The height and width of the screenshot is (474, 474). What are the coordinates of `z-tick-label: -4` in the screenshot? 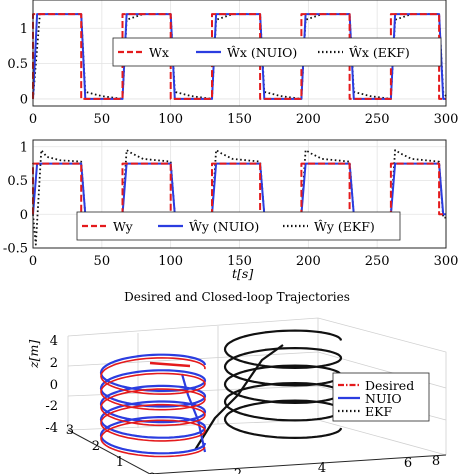 It's located at (51, 428).